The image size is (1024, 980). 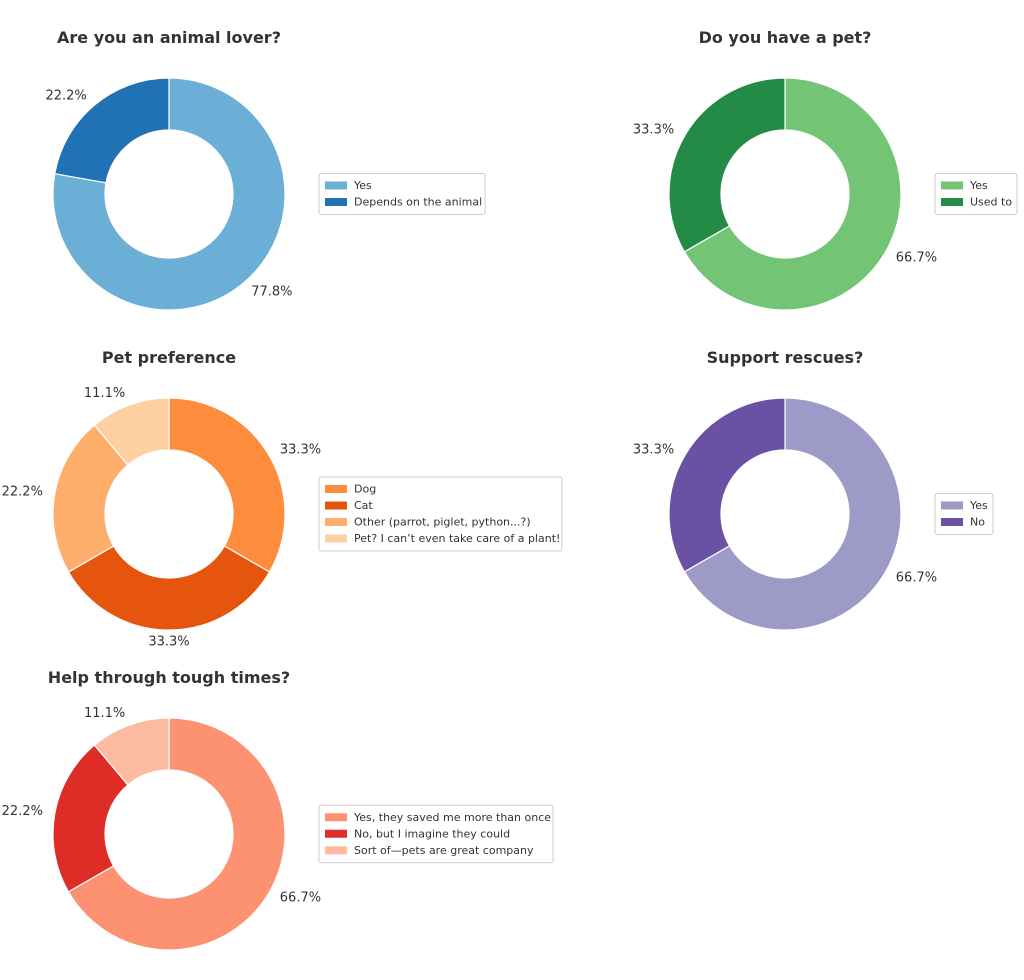 I want to click on legend-swatch-no-but-i-imagine-they-could, so click(x=336, y=833).